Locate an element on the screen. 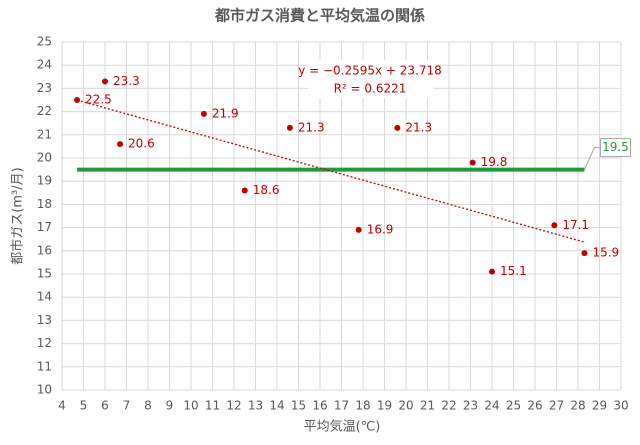 The image size is (640, 445). y-tick-label: 17 is located at coordinates (44, 227).